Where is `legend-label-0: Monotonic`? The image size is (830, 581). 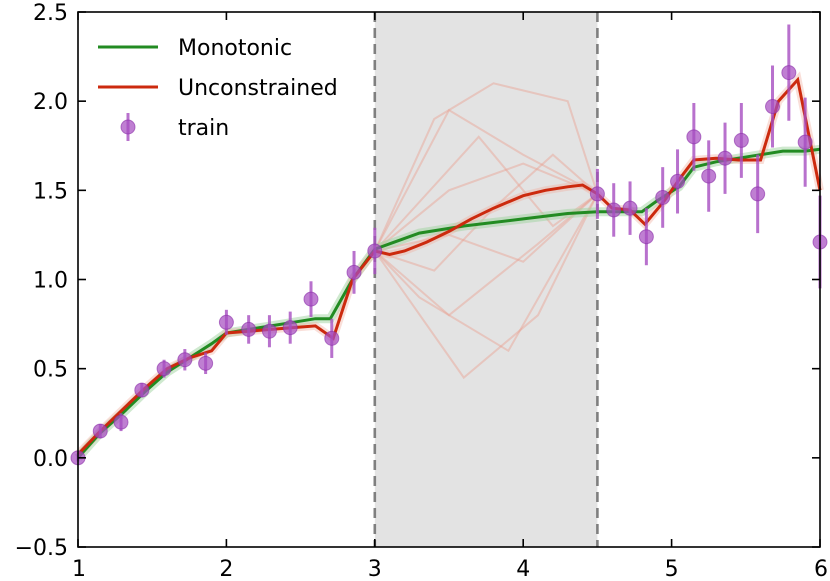 legend-label-0: Monotonic is located at coordinates (235, 48).